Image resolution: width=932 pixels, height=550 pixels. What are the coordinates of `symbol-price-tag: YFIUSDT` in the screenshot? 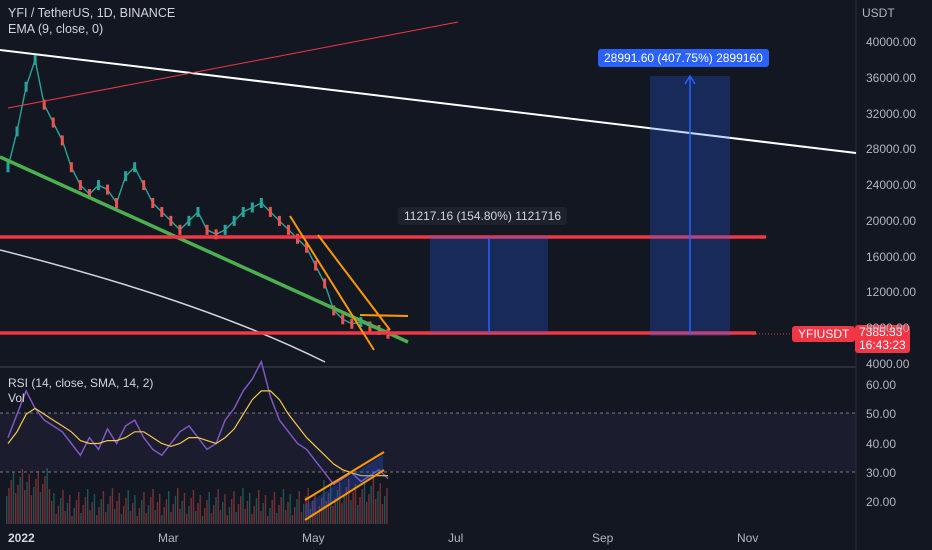 It's located at (824, 334).